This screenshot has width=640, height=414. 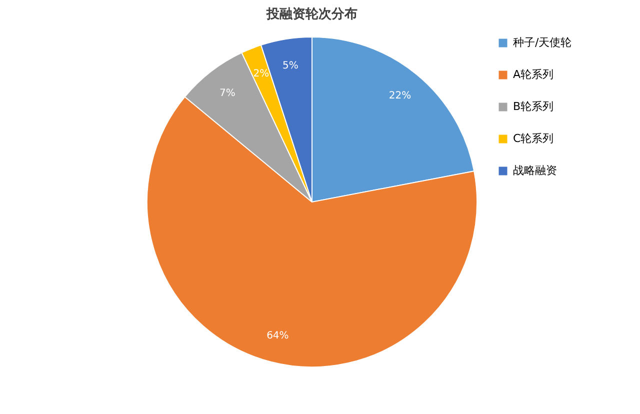 I want to click on legend-label: 战略融资, so click(x=535, y=170).